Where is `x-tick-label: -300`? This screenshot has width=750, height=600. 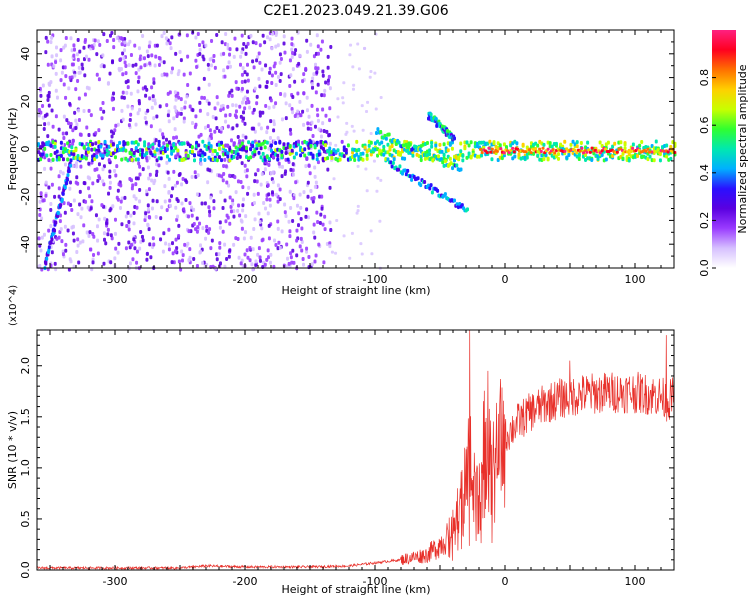 x-tick-label: -300 is located at coordinates (115, 279).